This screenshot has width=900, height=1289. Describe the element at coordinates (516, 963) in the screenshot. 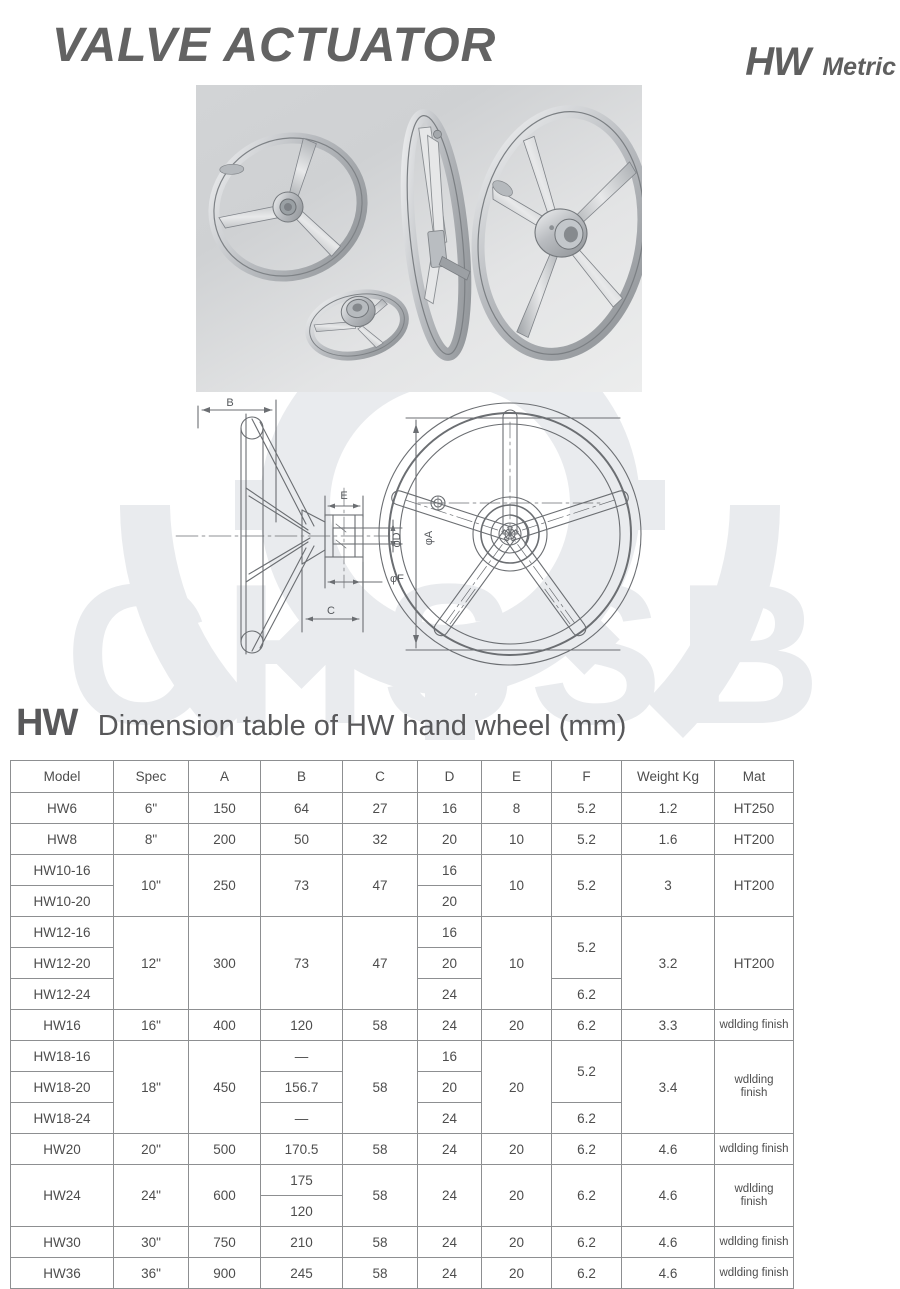

I see `cell-e: 10` at that location.